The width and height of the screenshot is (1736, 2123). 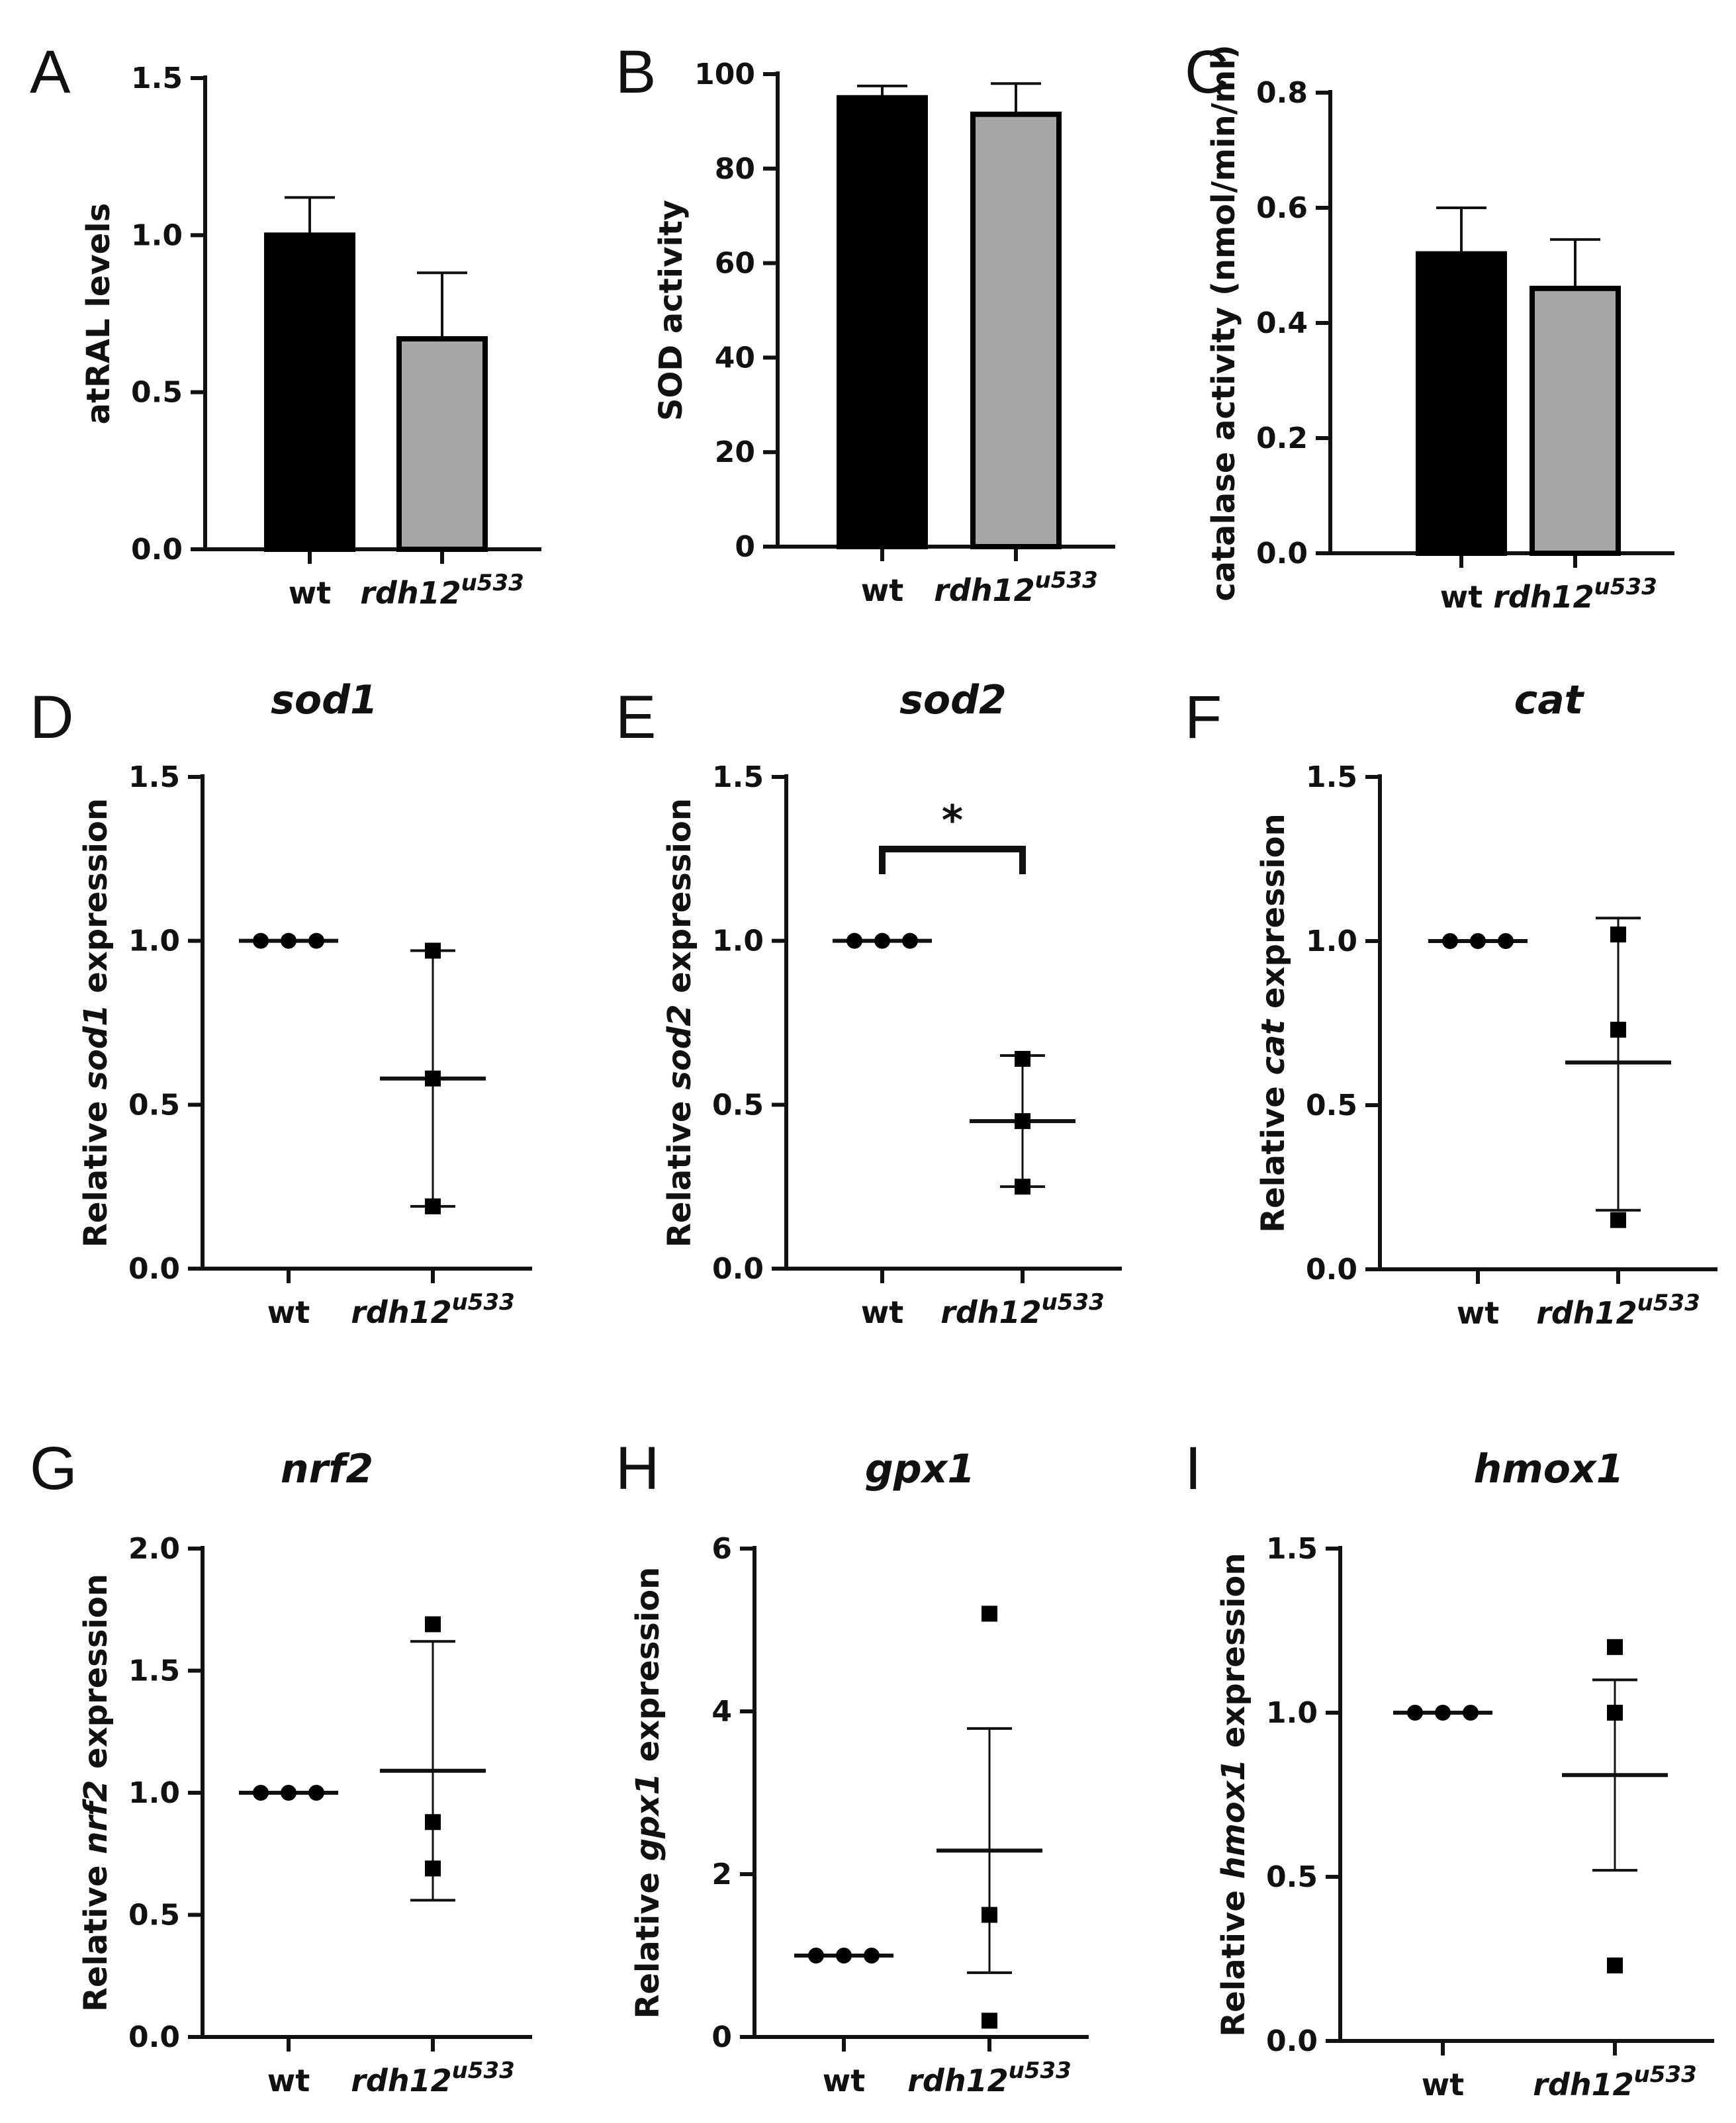 I want to click on y-axis-label: catalase activity (nmol/min/ml), so click(x=1223, y=322).